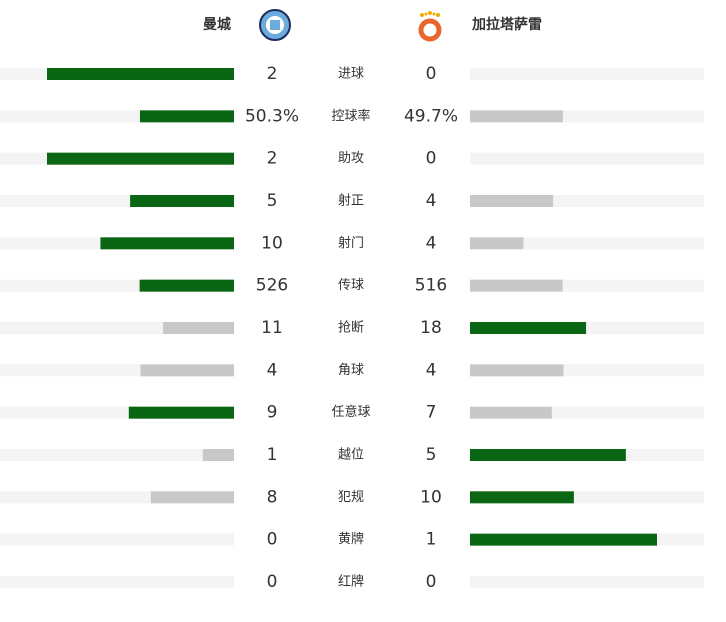  What do you see at coordinates (431, 286) in the screenshot?
I see `away-value: 516` at bounding box center [431, 286].